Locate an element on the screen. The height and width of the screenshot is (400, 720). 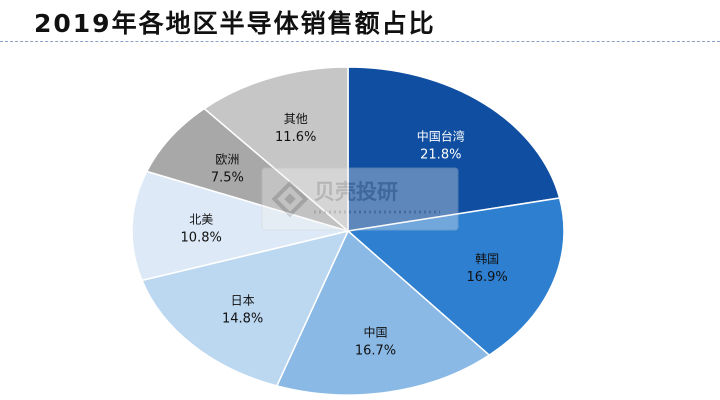
slice-label-0: 中国台湾 is located at coordinates (441, 136).